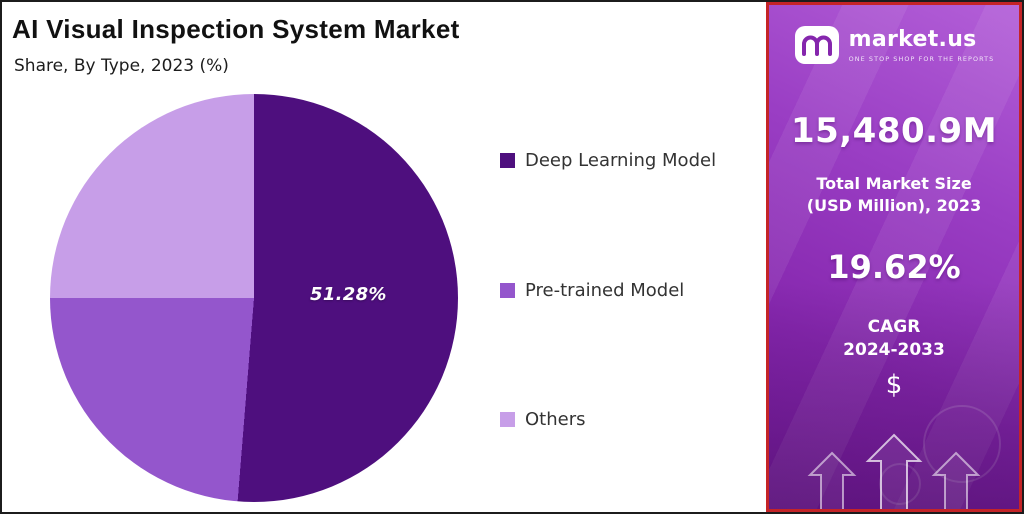  What do you see at coordinates (894, 349) in the screenshot?
I see `cagr-period: 2024-2033` at bounding box center [894, 349].